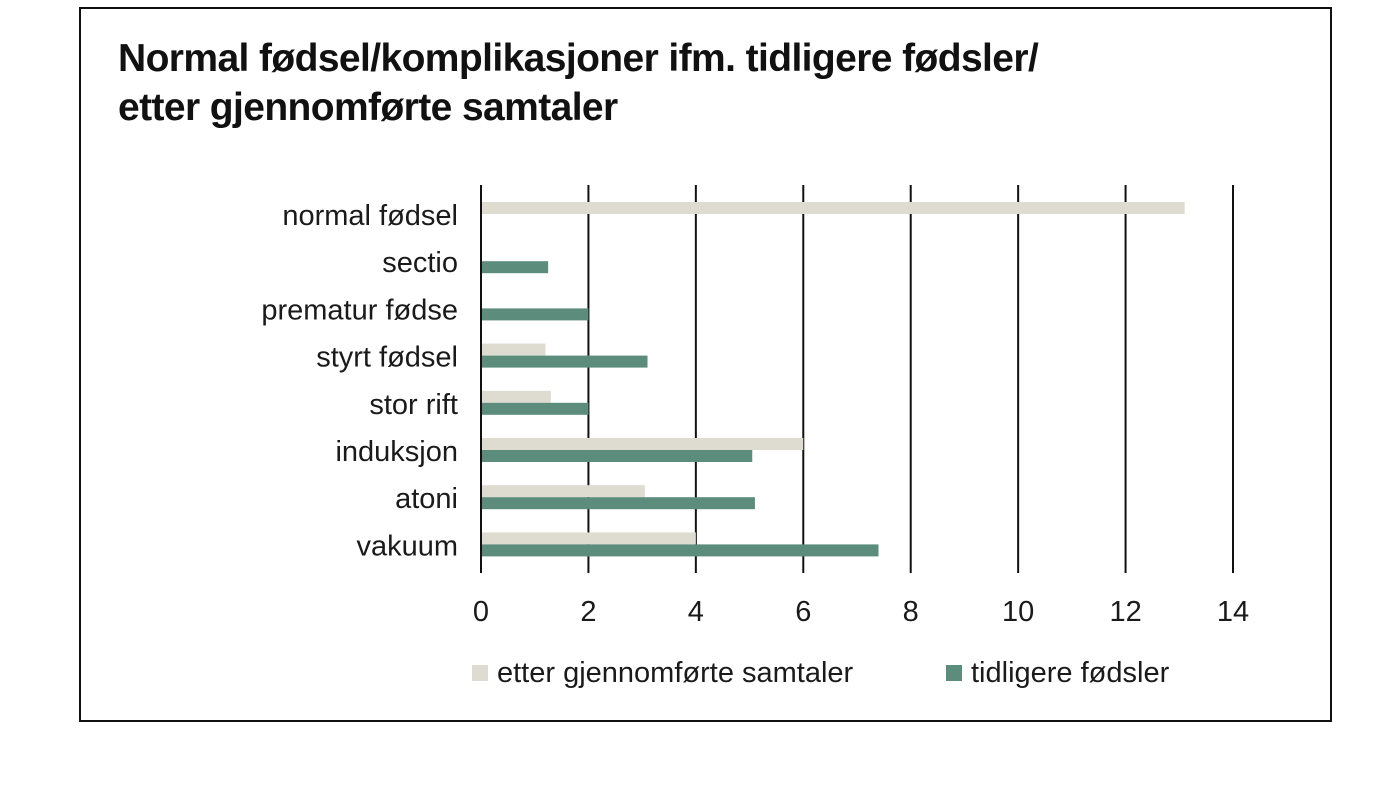  I want to click on x-tick-label: 10, so click(1018, 612).